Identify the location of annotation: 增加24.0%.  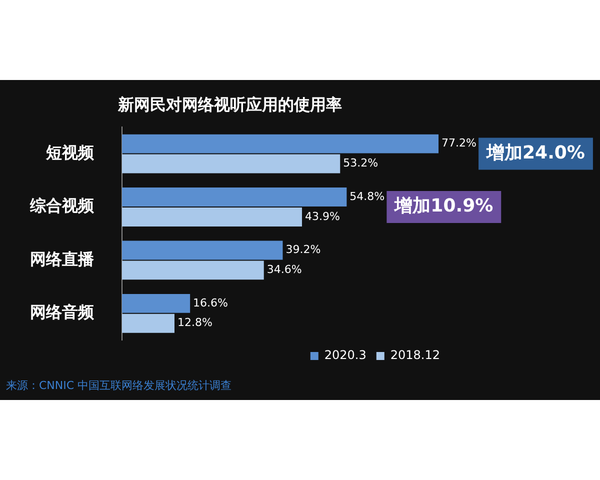
(535, 153).